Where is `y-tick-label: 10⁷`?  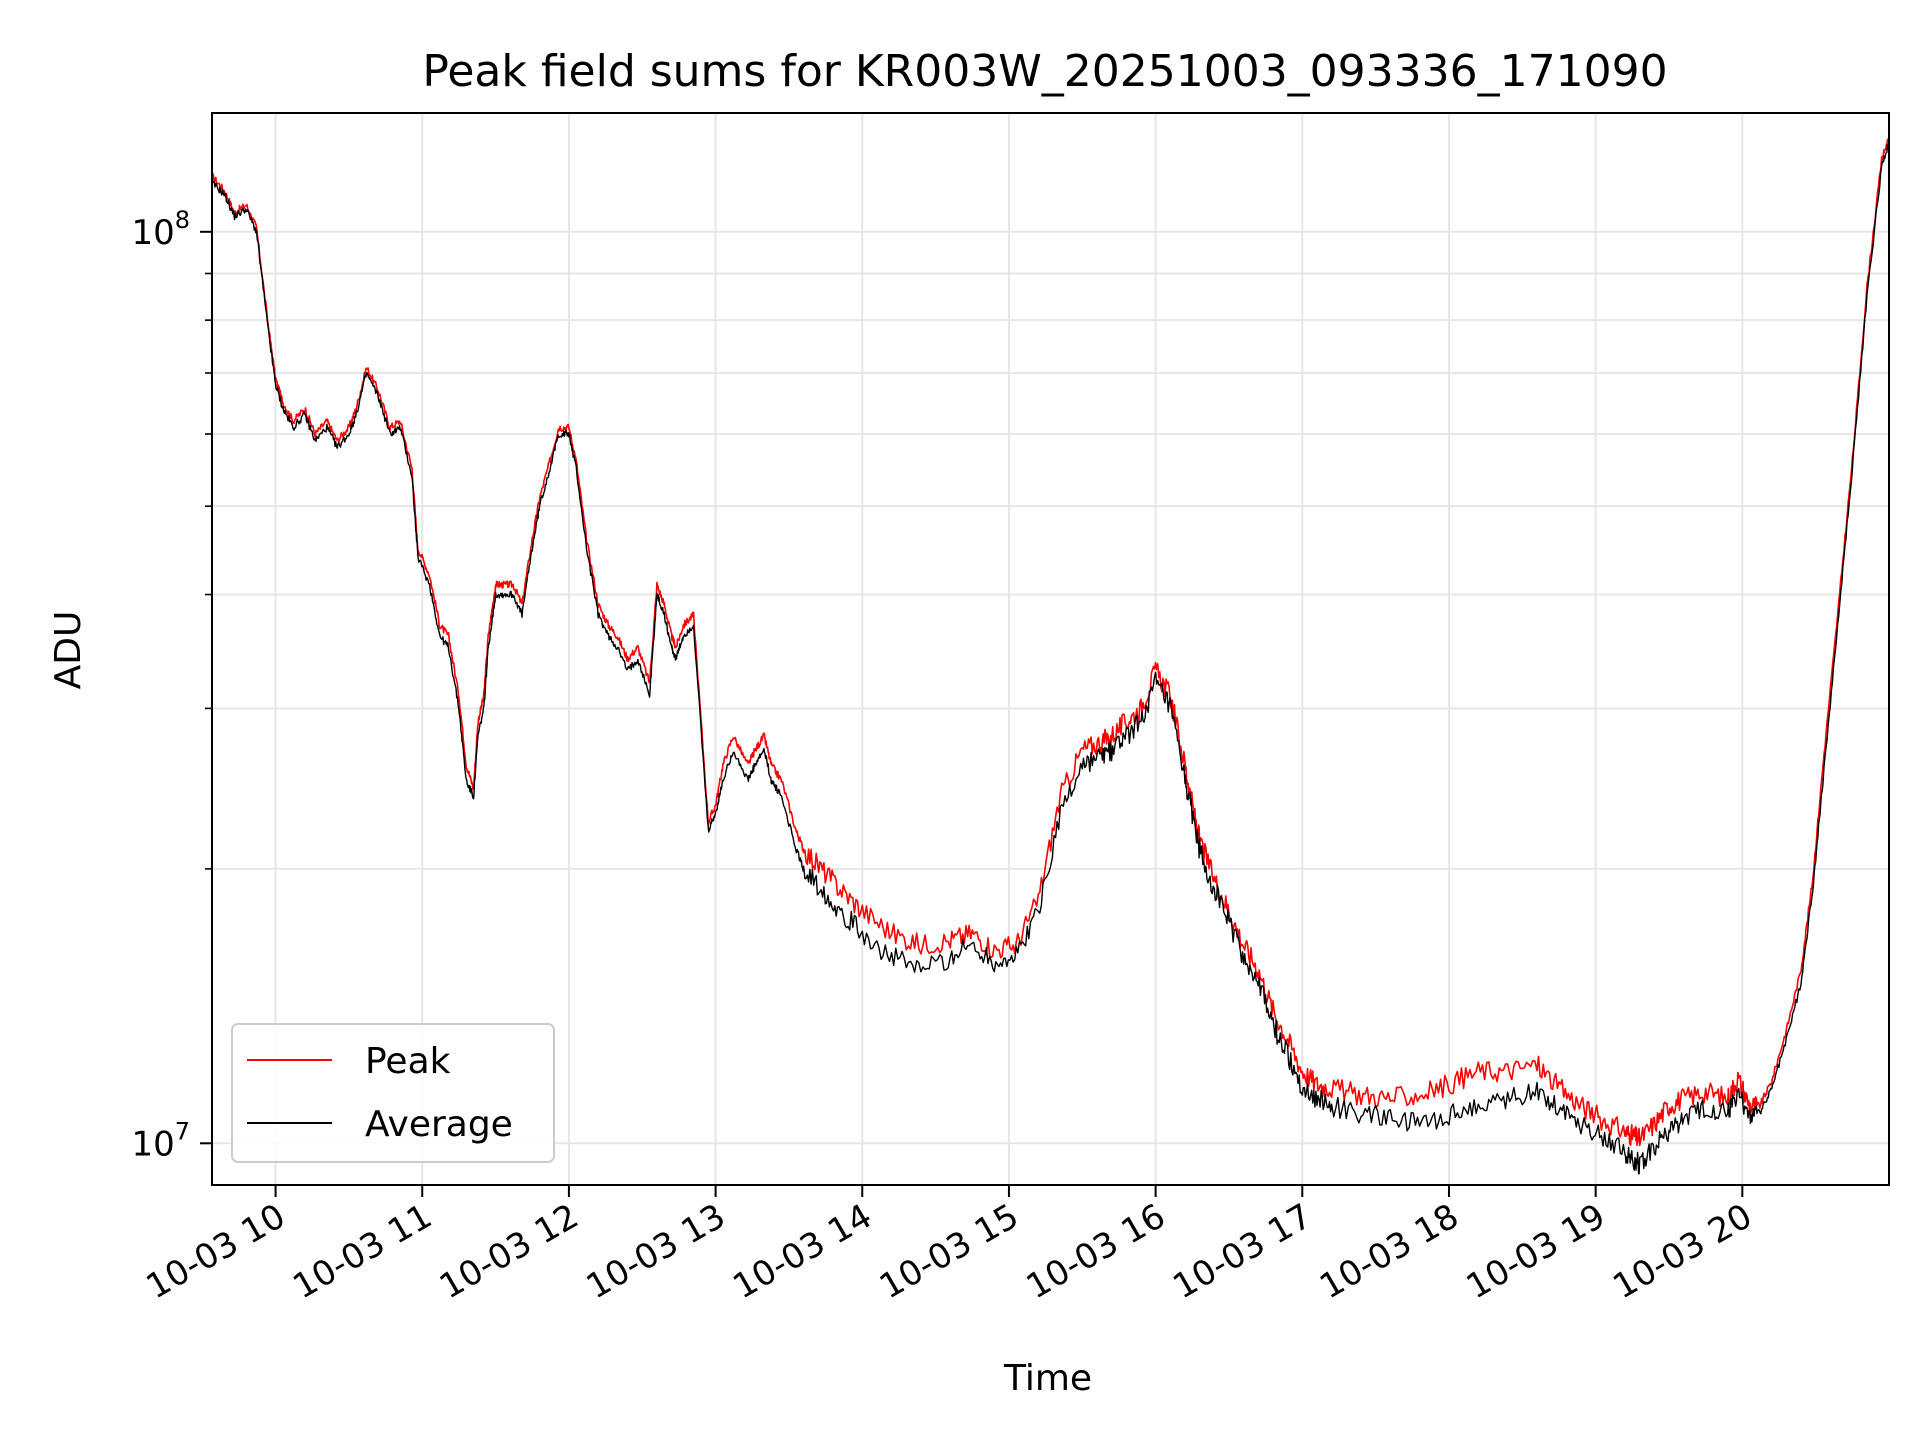 y-tick-label: 10⁷ is located at coordinates (160, 1140).